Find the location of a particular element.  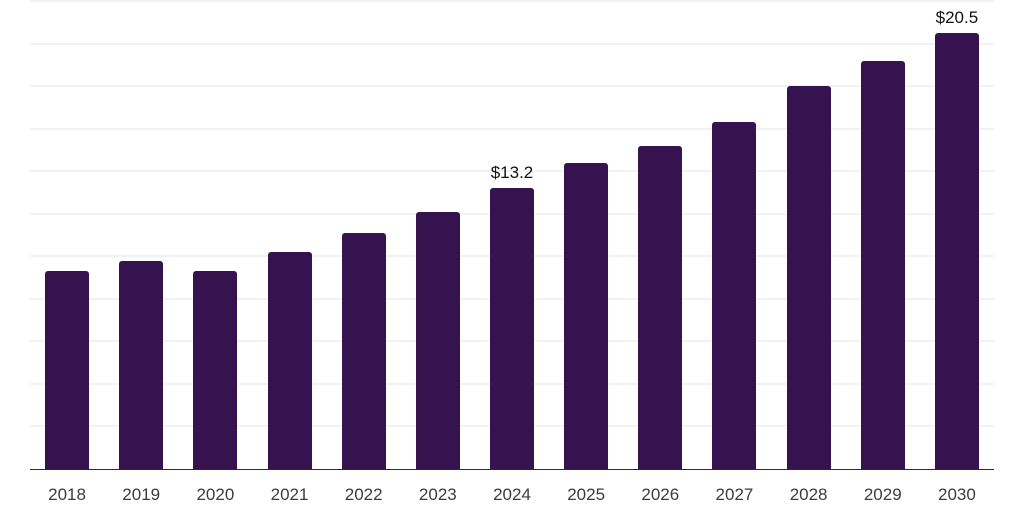

x-tick-label-2024: 2024 is located at coordinates (512, 494).